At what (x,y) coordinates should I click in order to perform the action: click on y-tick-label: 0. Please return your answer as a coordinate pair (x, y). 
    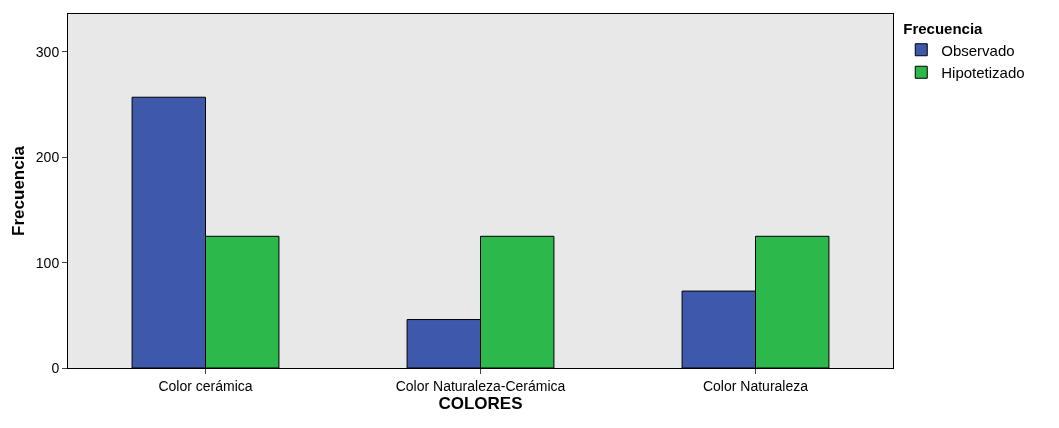
    Looking at the image, I should click on (55, 367).